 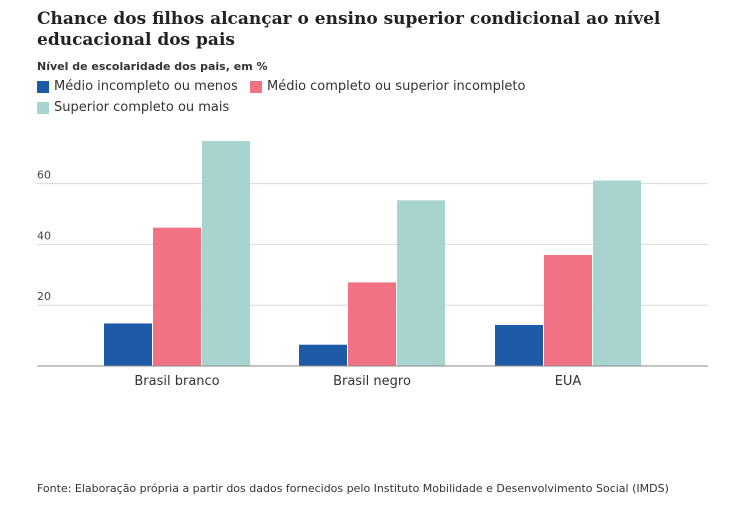 I want to click on legend-label-medio-incompleto: Médio incompleto ou menos, so click(x=146, y=86).